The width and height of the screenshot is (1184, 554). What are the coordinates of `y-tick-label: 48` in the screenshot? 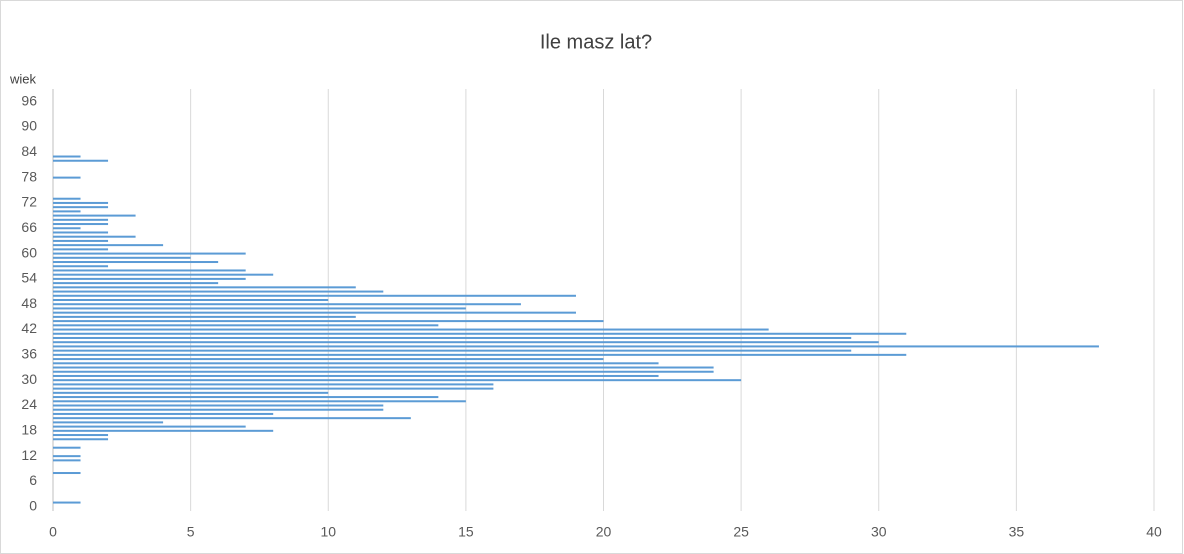 It's located at (29, 303).